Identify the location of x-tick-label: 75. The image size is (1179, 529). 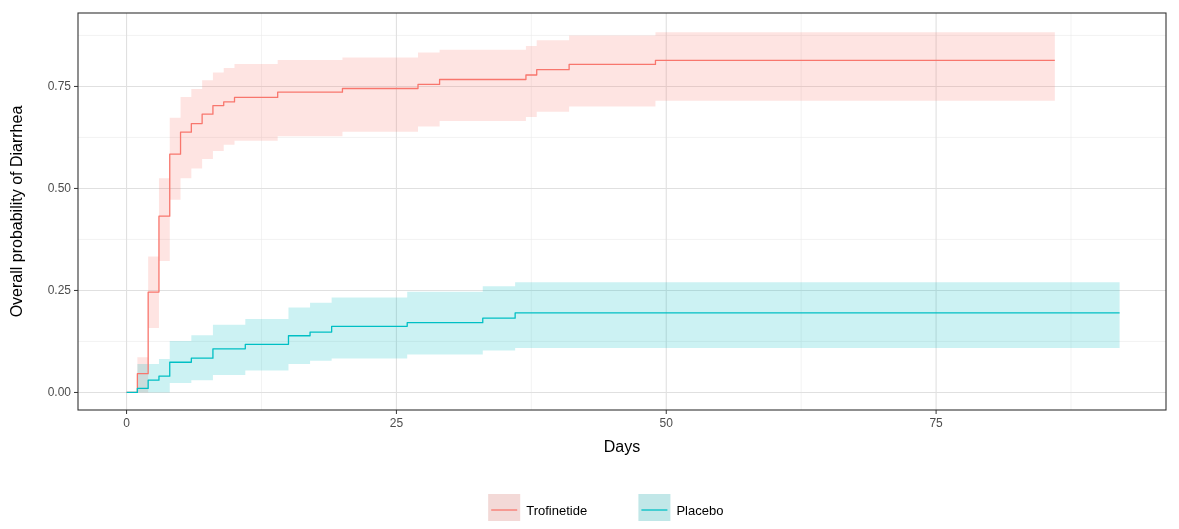
(936, 423).